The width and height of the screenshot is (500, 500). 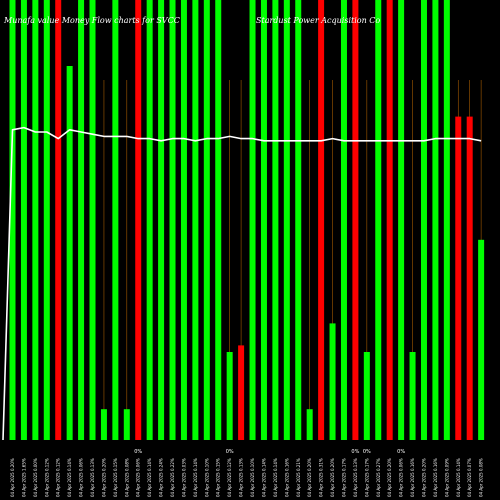 What do you see at coordinates (469, 477) in the screenshot?
I see `x-tick-label: 04 Apr 2025 0.07%` at bounding box center [469, 477].